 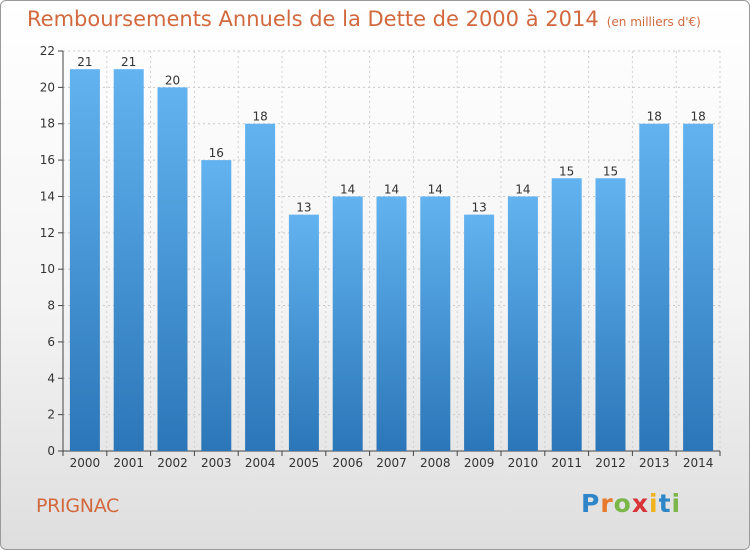 I want to click on logo-letter: o, so click(x=622, y=503).